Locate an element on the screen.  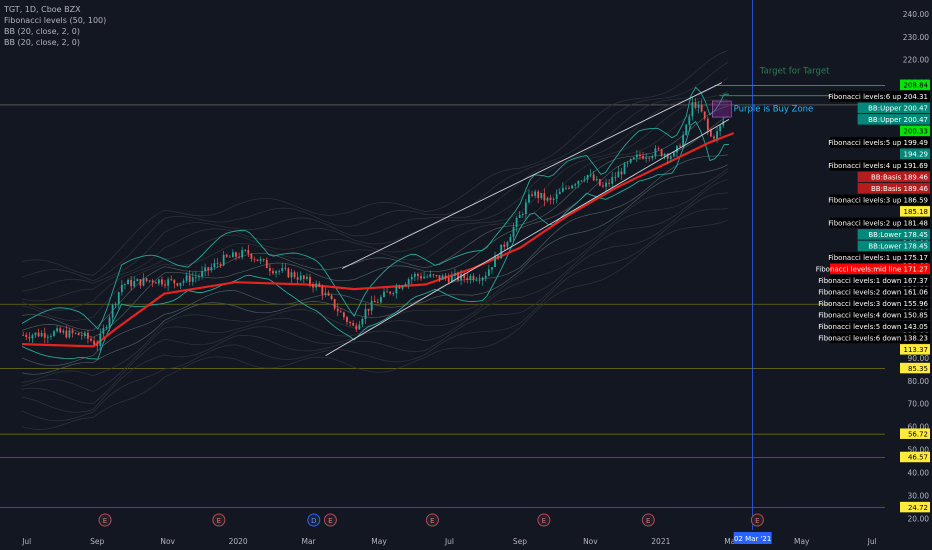
channel-upper is located at coordinates (532, 175).